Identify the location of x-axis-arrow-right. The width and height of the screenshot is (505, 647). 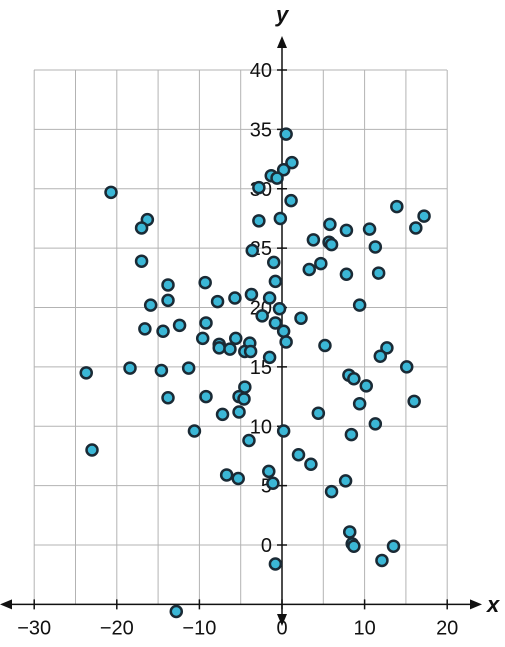
(476, 604).